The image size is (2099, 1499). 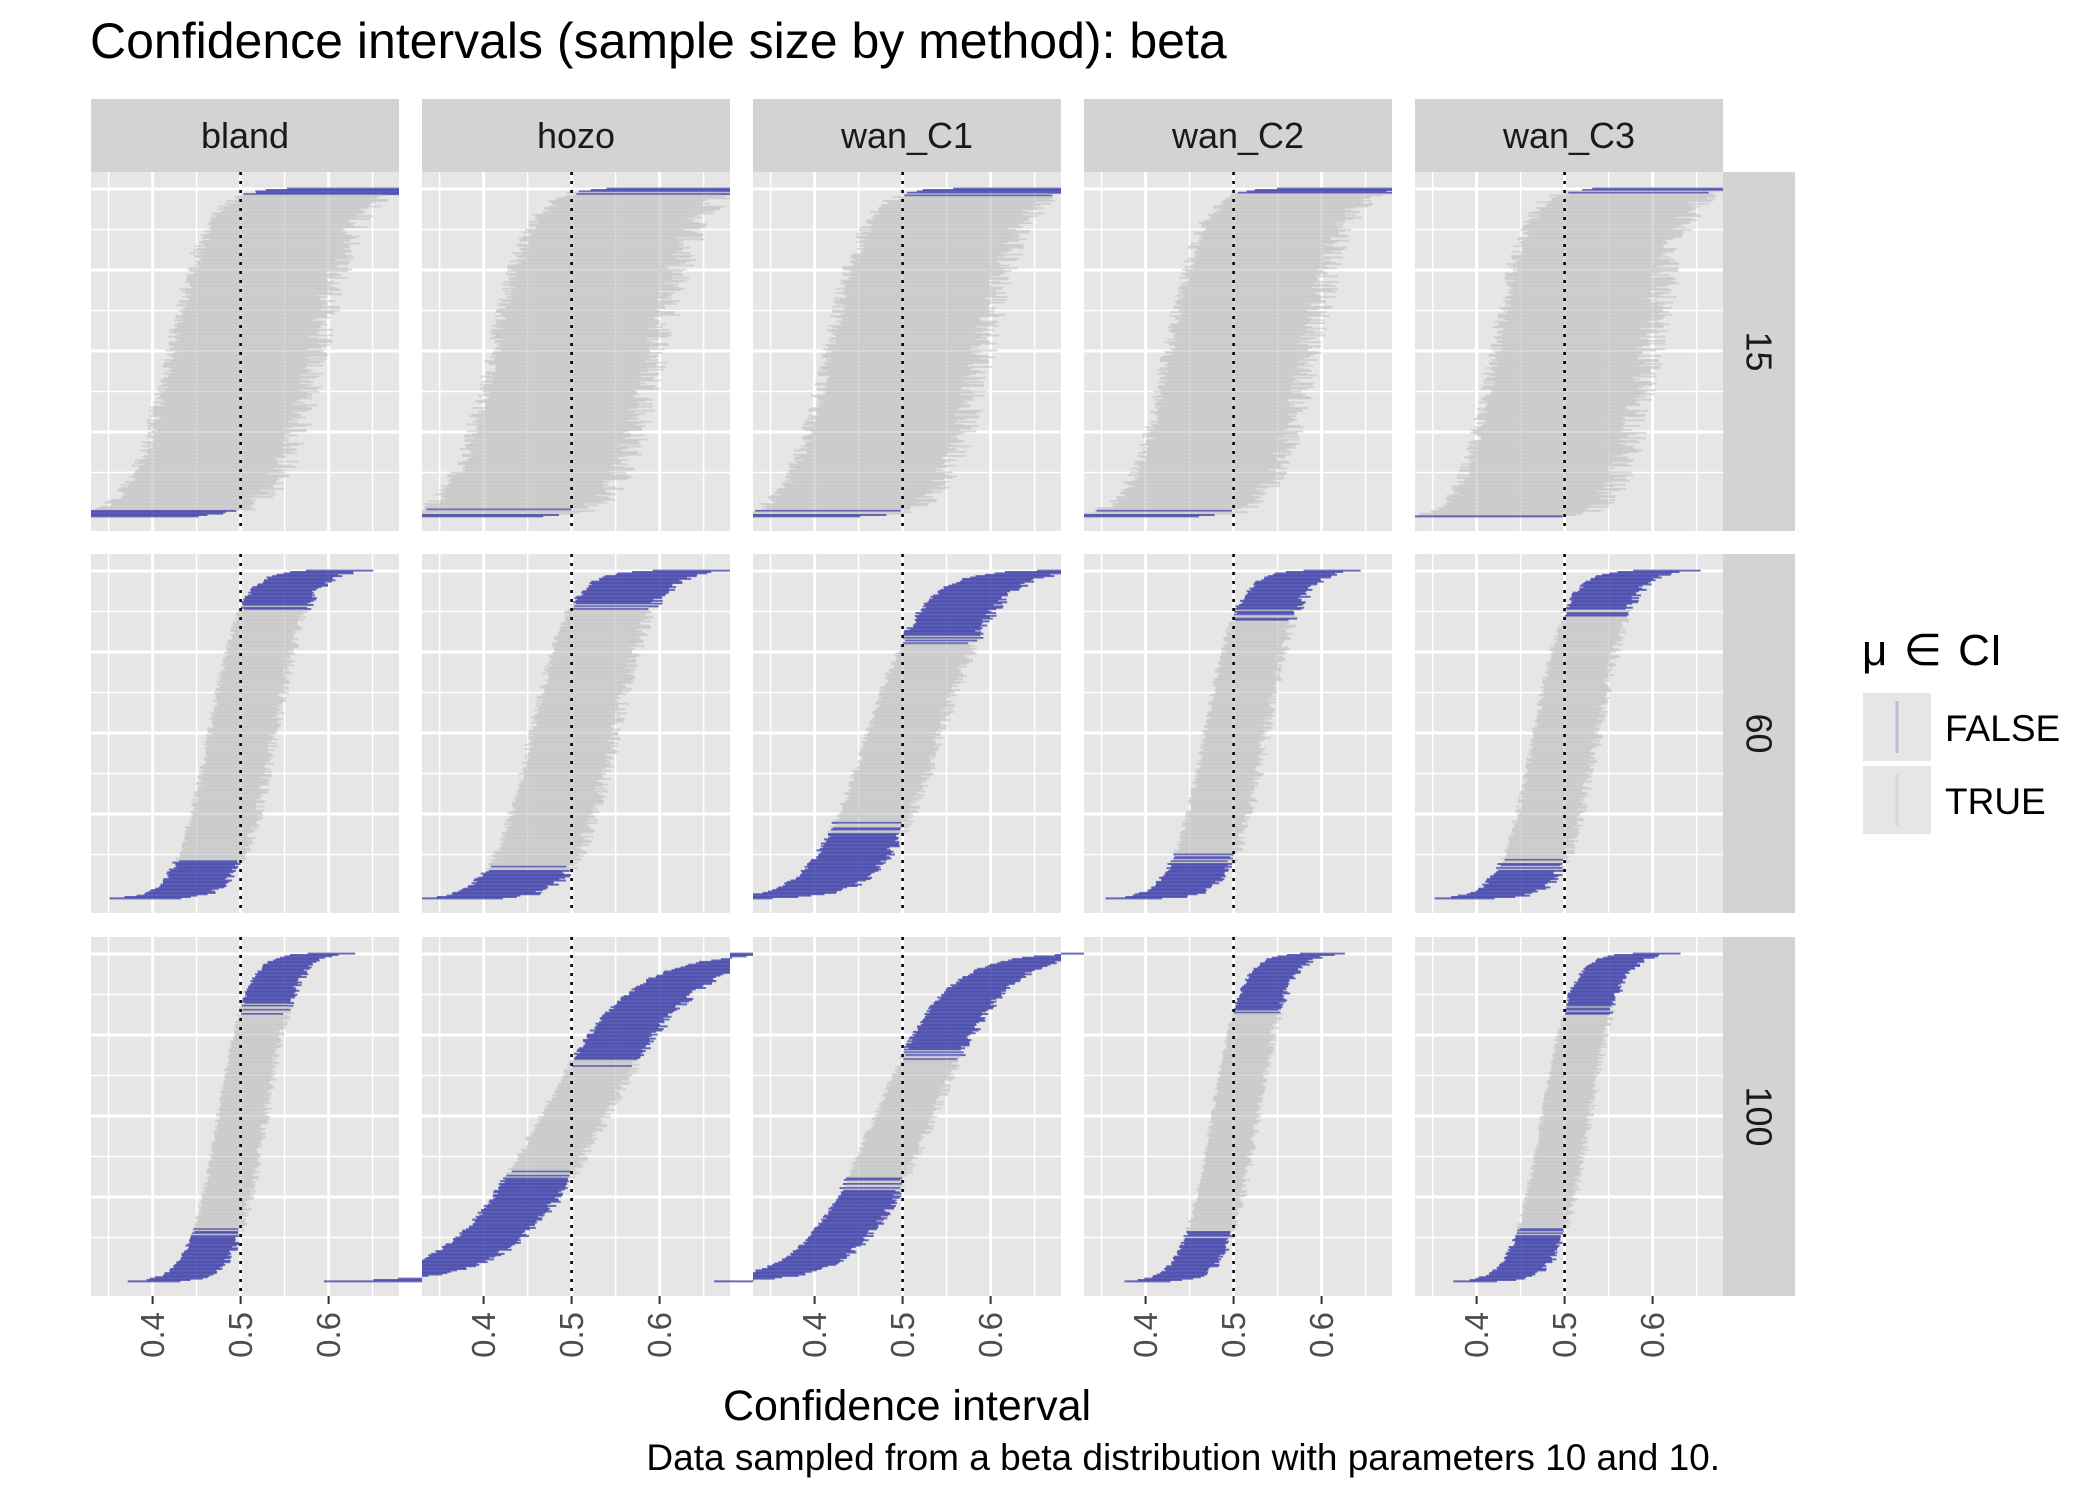 I want to click on x-axis-wan_C2: 0.4 0.5 0.6, so click(x=1233, y=1327).